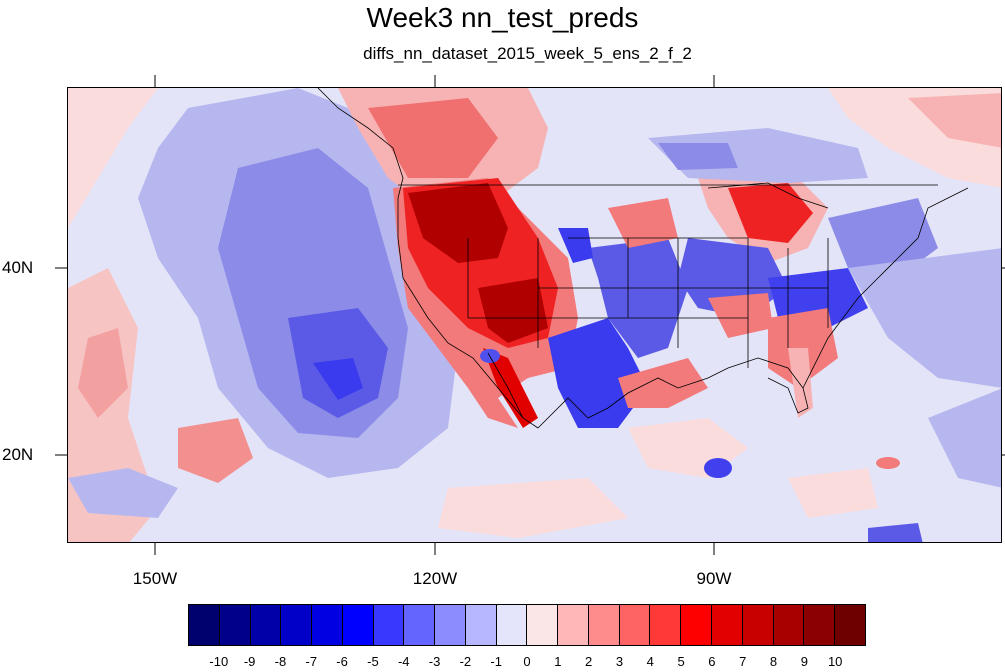 This screenshot has height=672, width=1005. I want to click on colorbar-label: 2, so click(589, 661).